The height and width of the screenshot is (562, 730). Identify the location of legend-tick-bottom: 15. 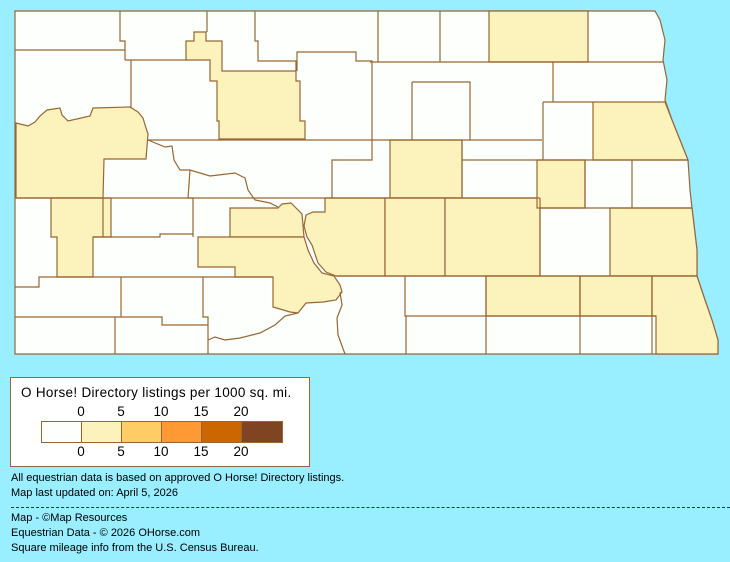
(201, 451).